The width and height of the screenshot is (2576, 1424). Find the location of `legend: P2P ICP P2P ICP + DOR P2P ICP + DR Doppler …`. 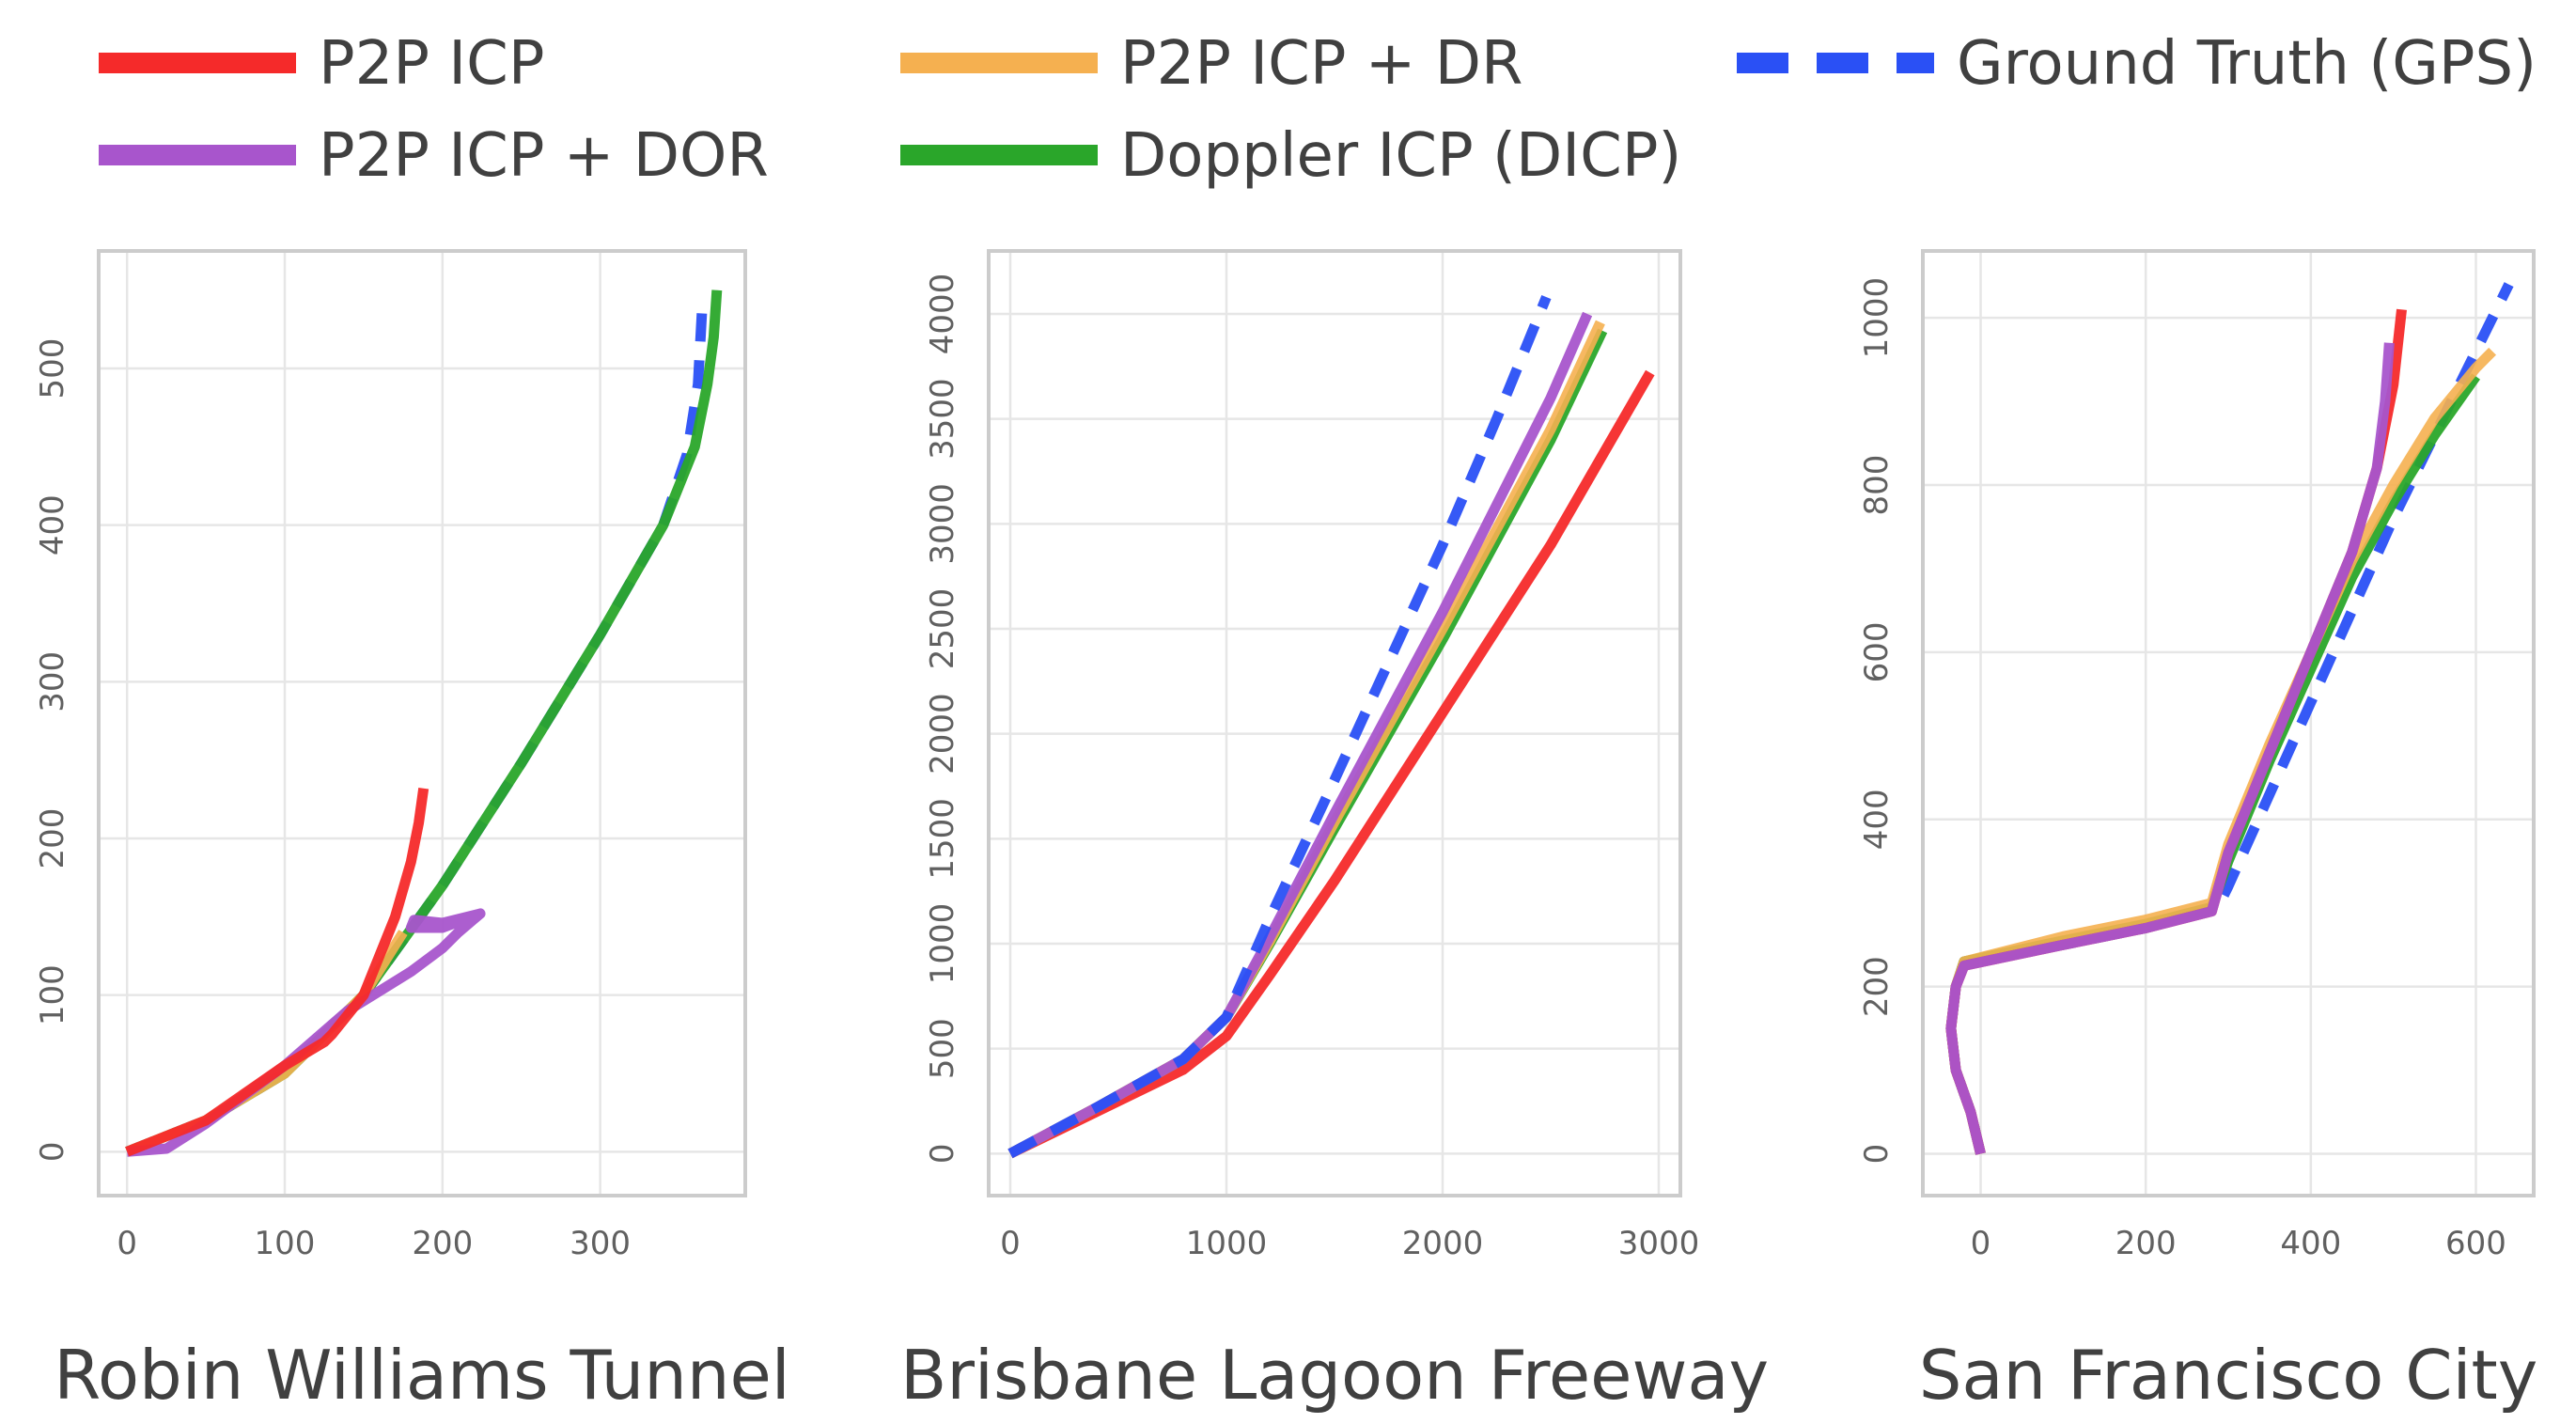

legend: P2P ICP P2P ICP + DOR P2P ICP + DR Doppler … is located at coordinates (1318, 110).